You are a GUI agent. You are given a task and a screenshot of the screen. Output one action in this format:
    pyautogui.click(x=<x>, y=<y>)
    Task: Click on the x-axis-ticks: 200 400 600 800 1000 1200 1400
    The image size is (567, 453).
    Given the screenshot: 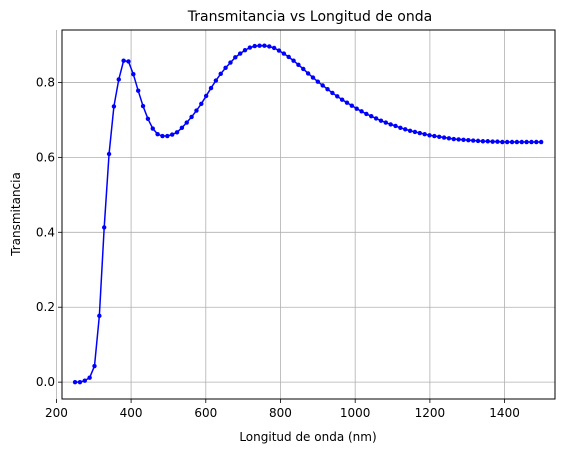 What is the action you would take?
    pyautogui.click(x=282, y=409)
    